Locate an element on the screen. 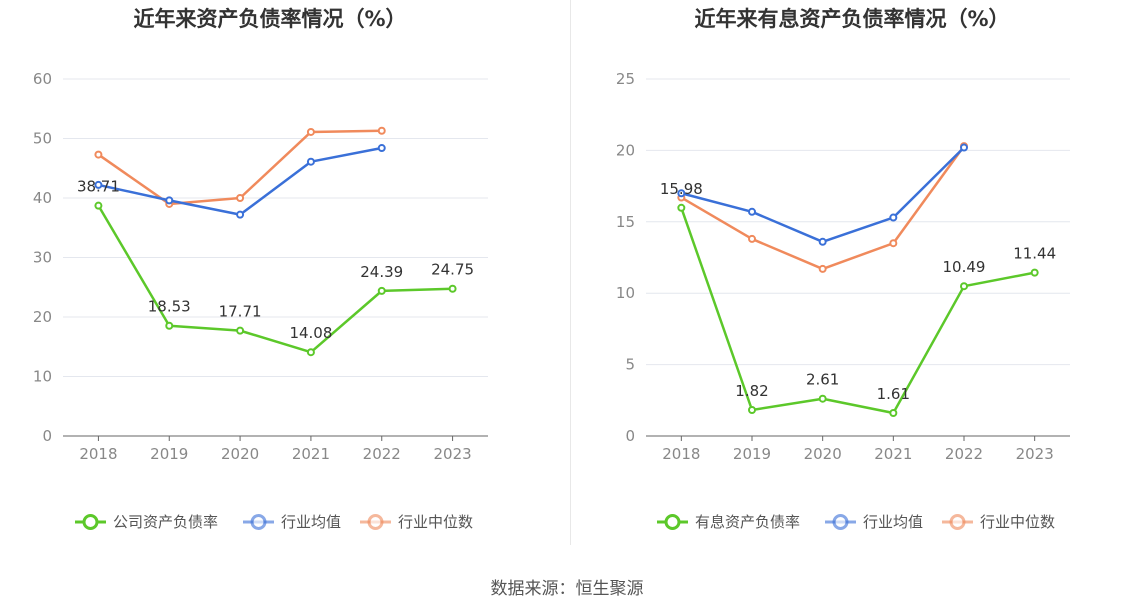  data-source-note: 数据来源：恒生聚源 is located at coordinates (567, 589).